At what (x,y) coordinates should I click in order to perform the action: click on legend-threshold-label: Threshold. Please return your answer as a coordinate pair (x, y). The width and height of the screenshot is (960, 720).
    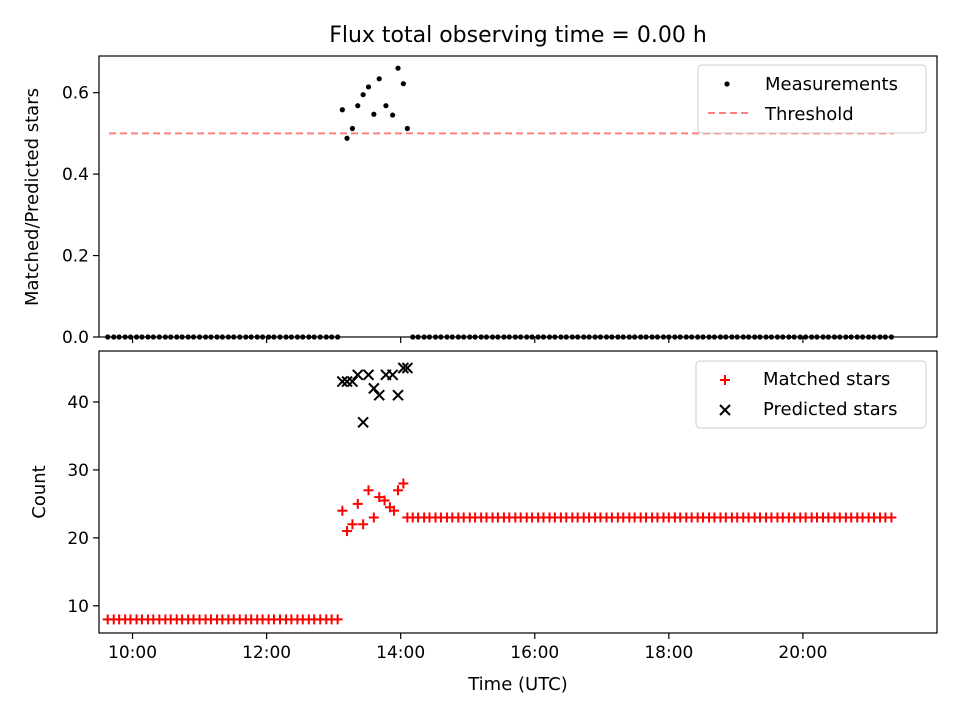
    Looking at the image, I should click on (809, 114).